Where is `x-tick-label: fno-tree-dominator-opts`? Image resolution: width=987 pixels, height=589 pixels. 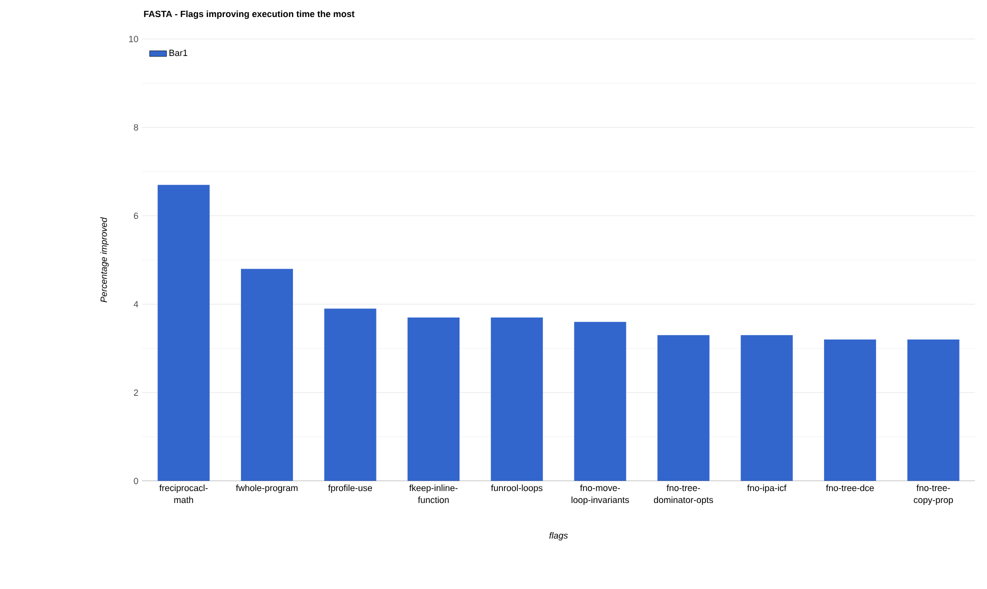 x-tick-label: fno-tree-dominator-opts is located at coordinates (684, 494).